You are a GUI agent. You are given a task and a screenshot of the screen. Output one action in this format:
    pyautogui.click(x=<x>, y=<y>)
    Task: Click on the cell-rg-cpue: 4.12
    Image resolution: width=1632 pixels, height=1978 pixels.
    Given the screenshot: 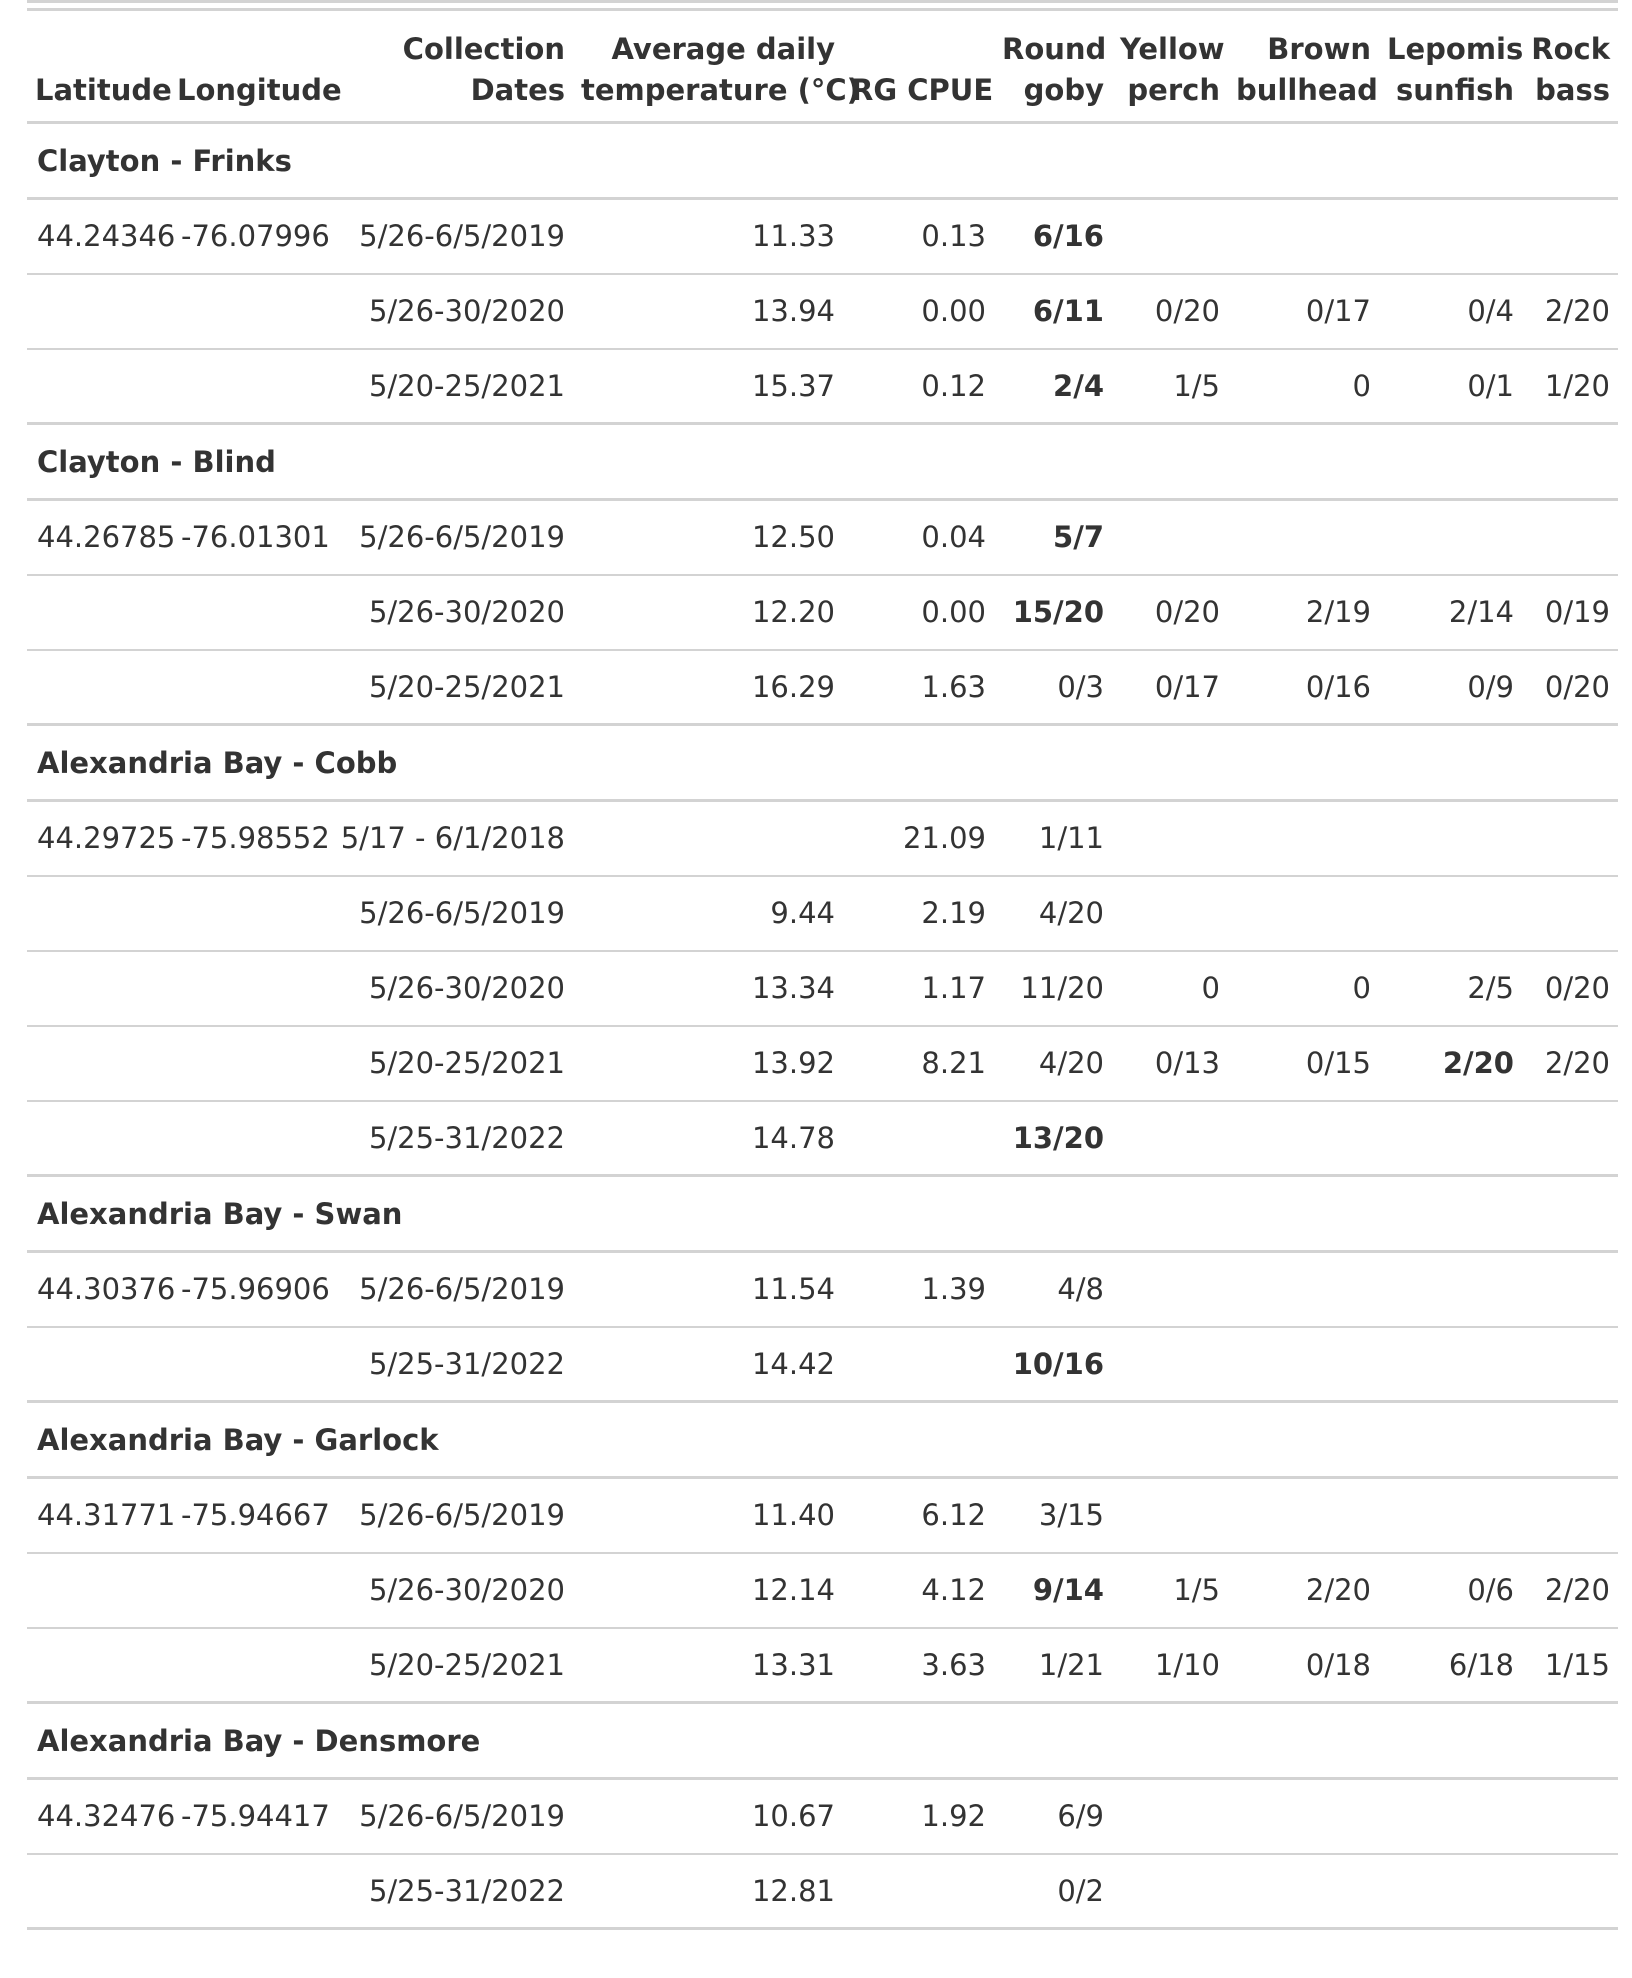 What is the action you would take?
    pyautogui.click(x=918, y=1590)
    